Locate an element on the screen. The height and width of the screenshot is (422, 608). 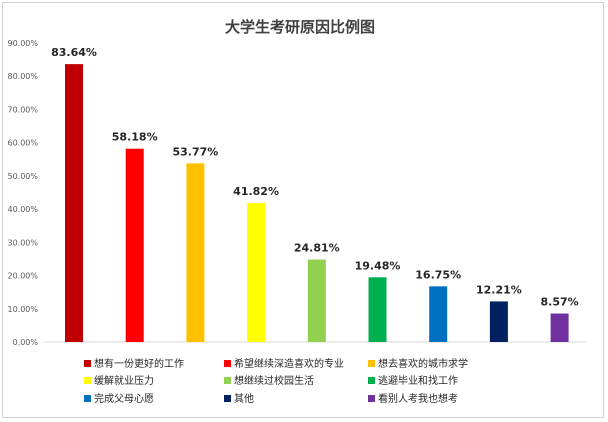
y-tick-label: 40.00% is located at coordinates (22, 209).